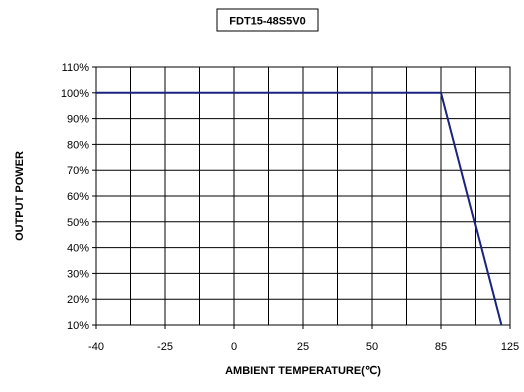 This screenshot has height=392, width=524. I want to click on x-axis-ticks: -40 -25 0 25 50 85 125, so click(303, 339).